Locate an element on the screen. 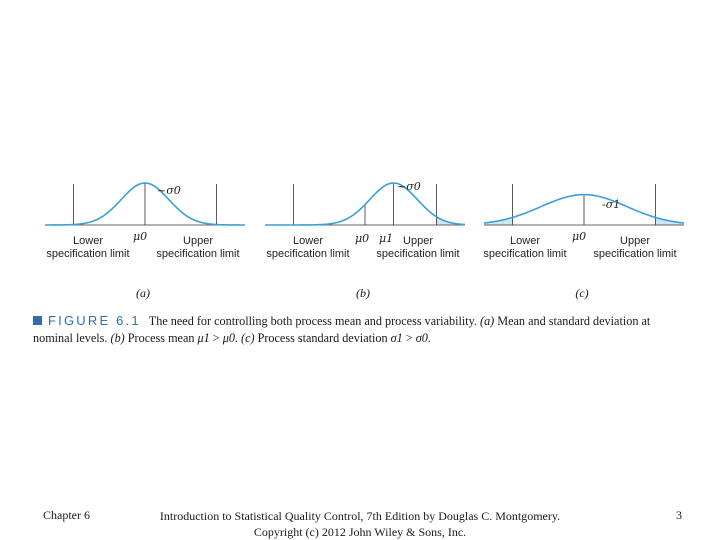 The image size is (720, 540). caption-gt-2: > is located at coordinates (409, 338).